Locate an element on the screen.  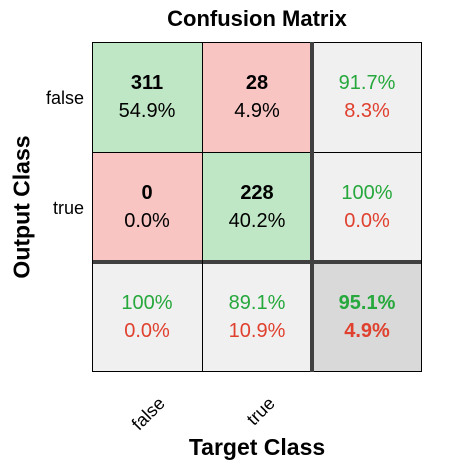
cell-false-false: 311 54.9% is located at coordinates (147, 97).